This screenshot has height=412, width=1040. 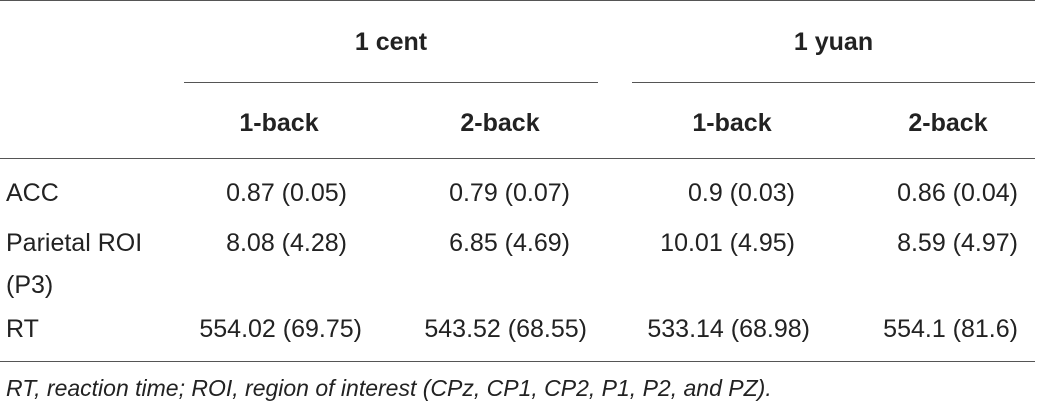 What do you see at coordinates (957, 243) in the screenshot?
I see `cell-roi-yuan-2back: 8.59 (4.97)` at bounding box center [957, 243].